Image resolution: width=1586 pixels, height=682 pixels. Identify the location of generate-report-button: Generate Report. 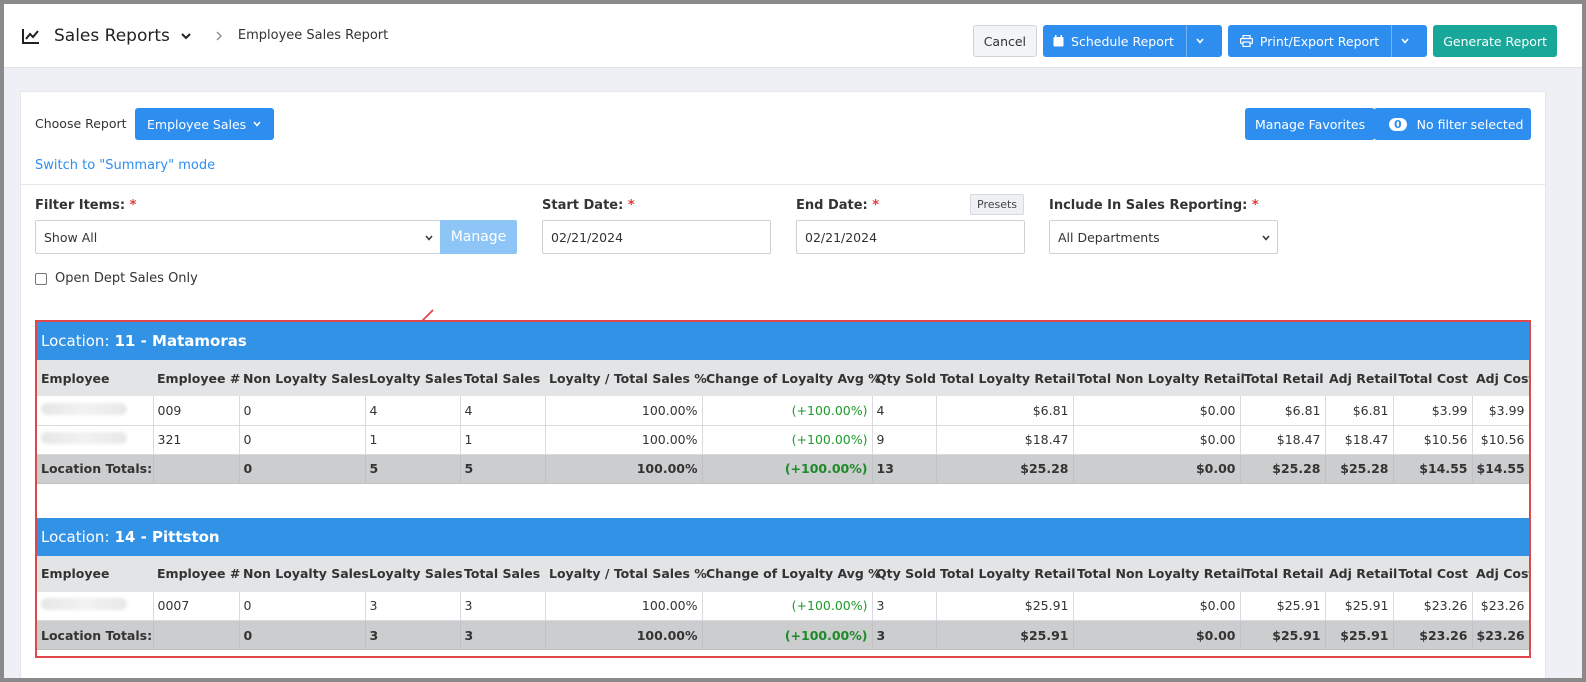
(1495, 41).